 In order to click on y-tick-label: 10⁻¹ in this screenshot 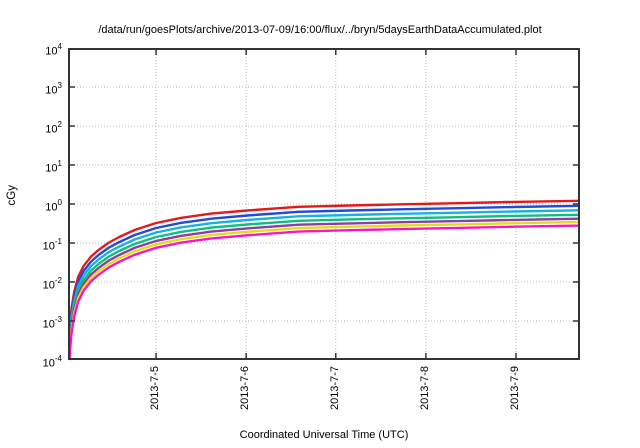, I will do `click(52, 245)`.